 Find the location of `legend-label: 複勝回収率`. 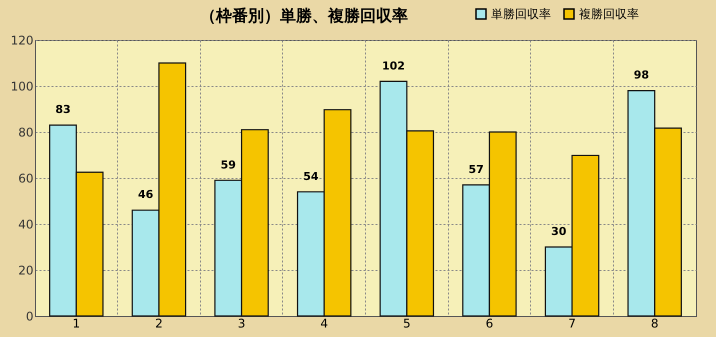

legend-label: 複勝回収率 is located at coordinates (609, 14).